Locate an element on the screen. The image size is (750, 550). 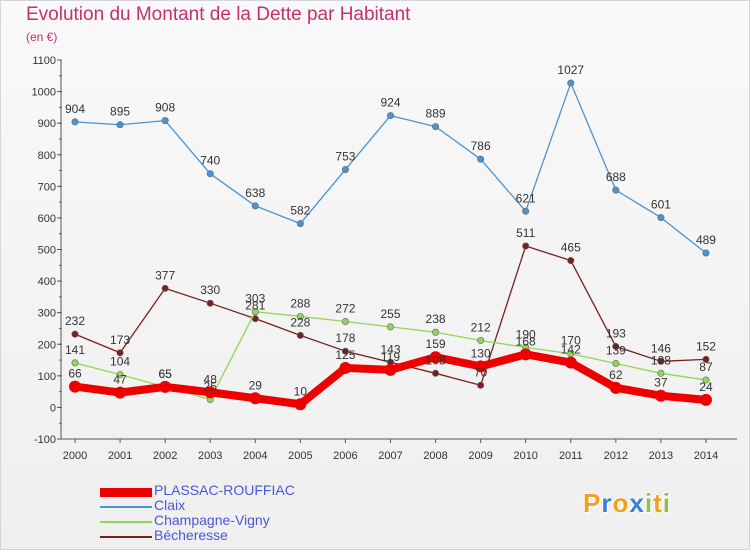
data-label-b-cheresse: 146 is located at coordinates (661, 348).